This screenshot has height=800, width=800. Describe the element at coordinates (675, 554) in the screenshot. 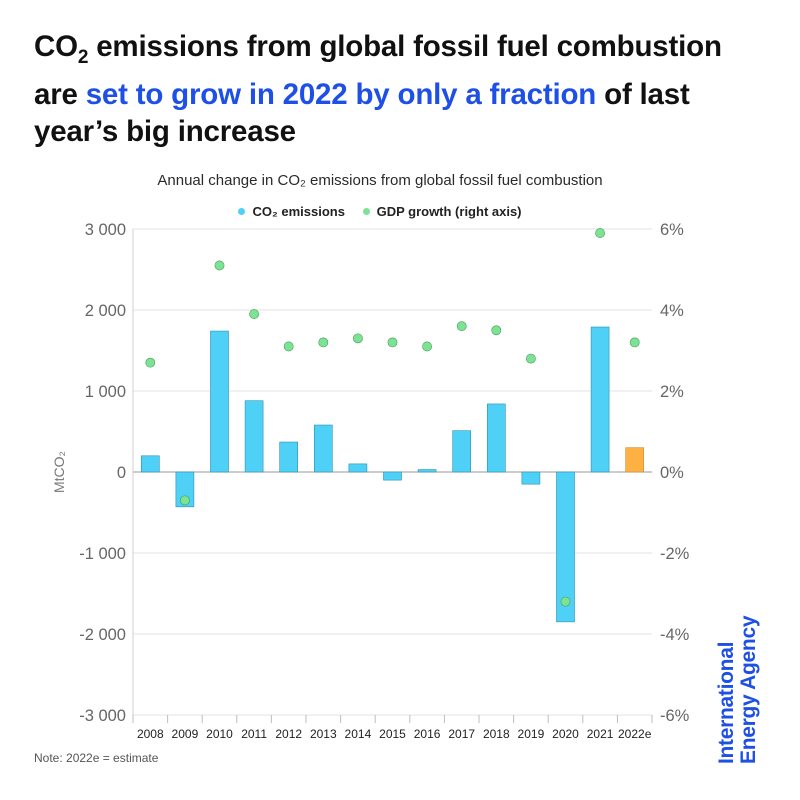

I see `y2-tick-label: -2%` at that location.